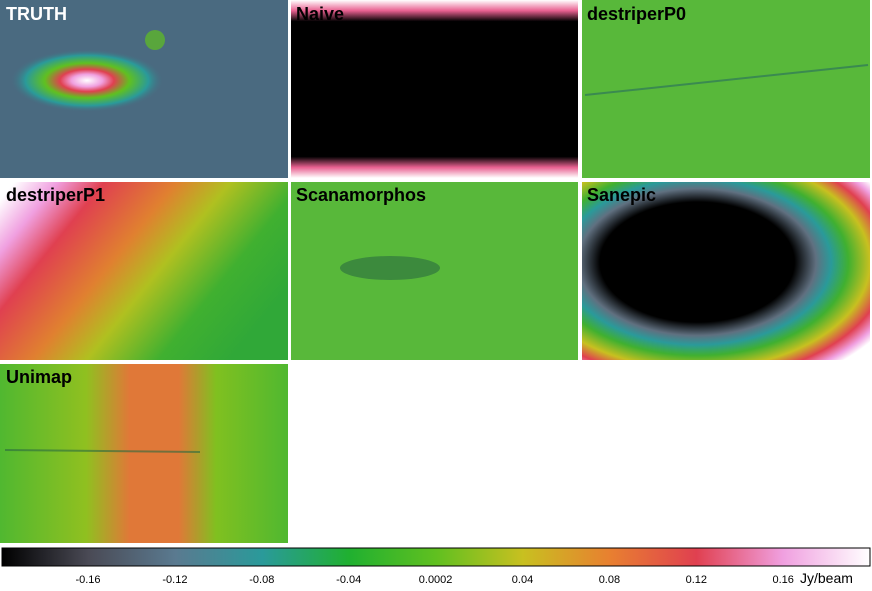  What do you see at coordinates (609, 580) in the screenshot?
I see `colorbar-tick-label: 0.08` at bounding box center [609, 580].